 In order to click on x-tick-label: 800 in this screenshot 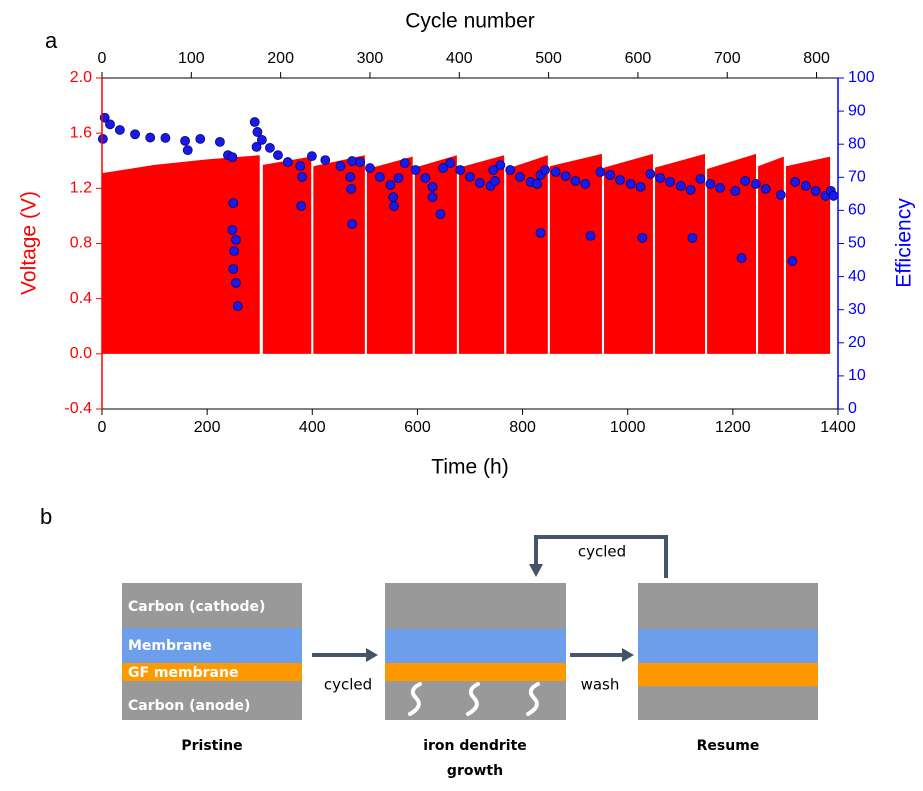, I will do `click(522, 427)`.